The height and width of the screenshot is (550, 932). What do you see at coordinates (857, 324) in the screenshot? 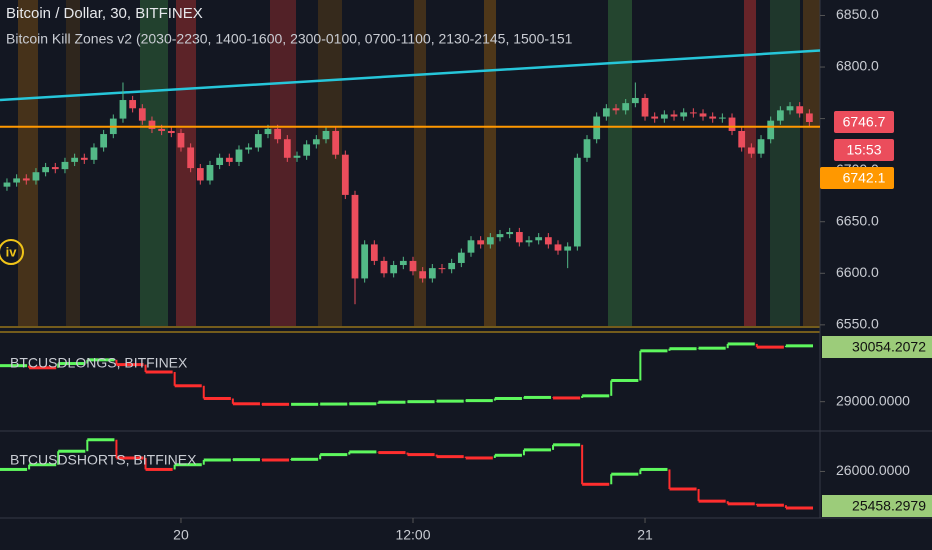
I see `y-tick-label: 6550.0` at bounding box center [857, 324].